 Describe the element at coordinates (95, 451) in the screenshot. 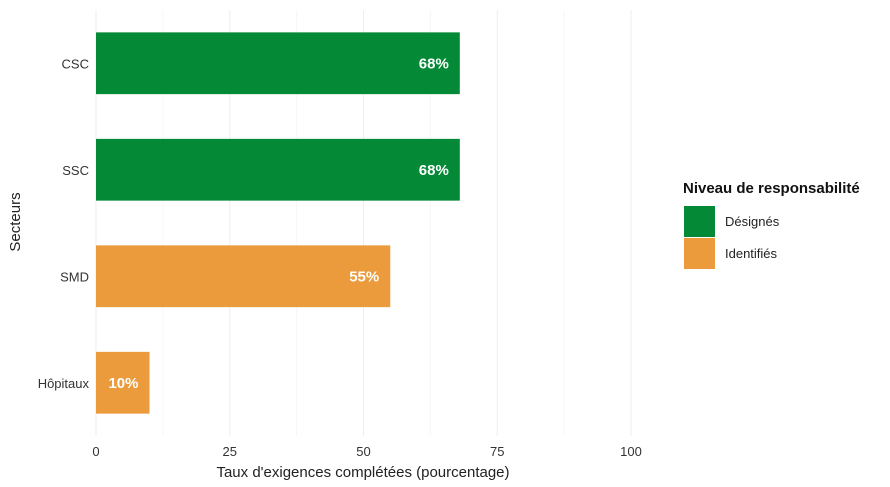

I see `x-tick-label: 0` at that location.